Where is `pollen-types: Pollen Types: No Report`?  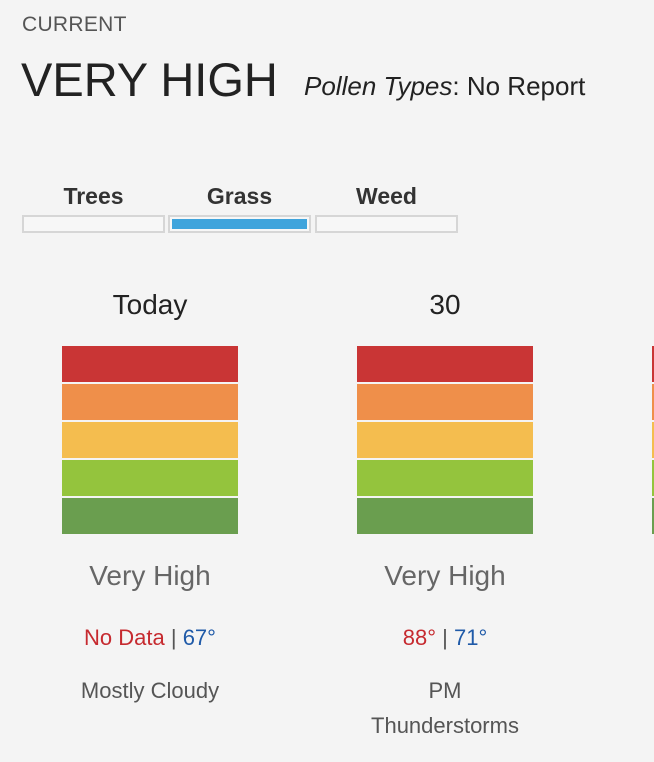
pollen-types: Pollen Types: No Report is located at coordinates (445, 86).